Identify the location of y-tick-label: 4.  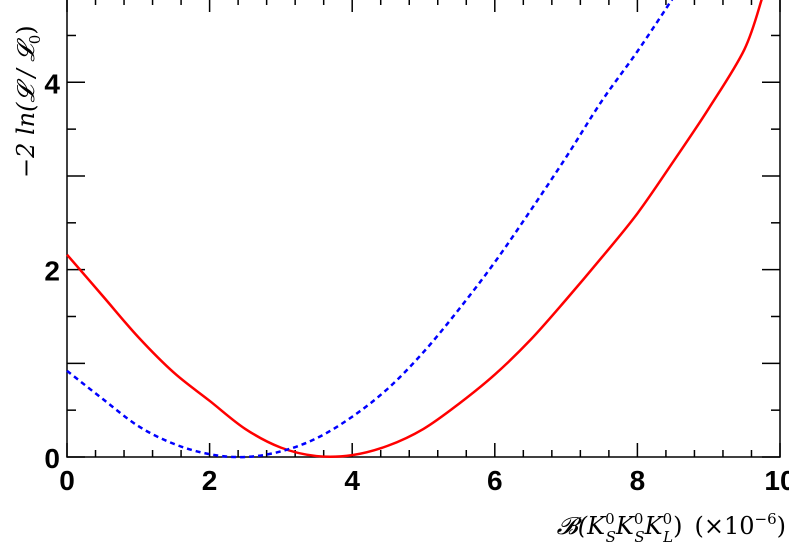
(52, 83).